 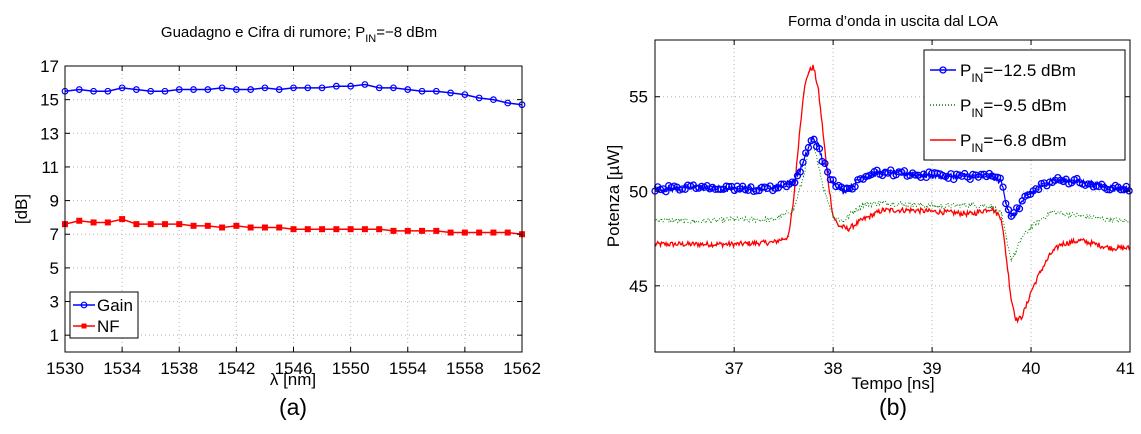 I want to click on legend-pin-0-swatch, so click(x=943, y=70).